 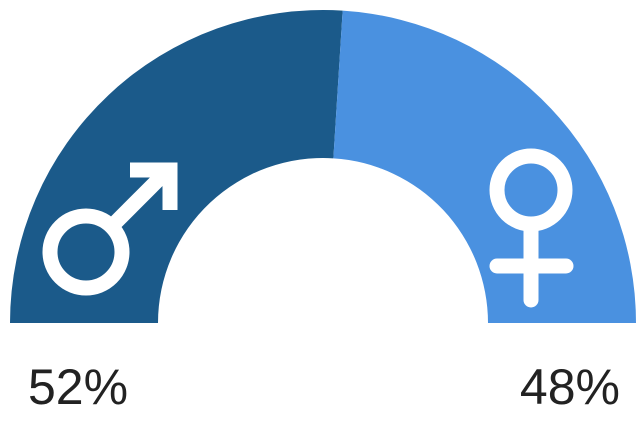 I want to click on male-icon, so click(x=110, y=229).